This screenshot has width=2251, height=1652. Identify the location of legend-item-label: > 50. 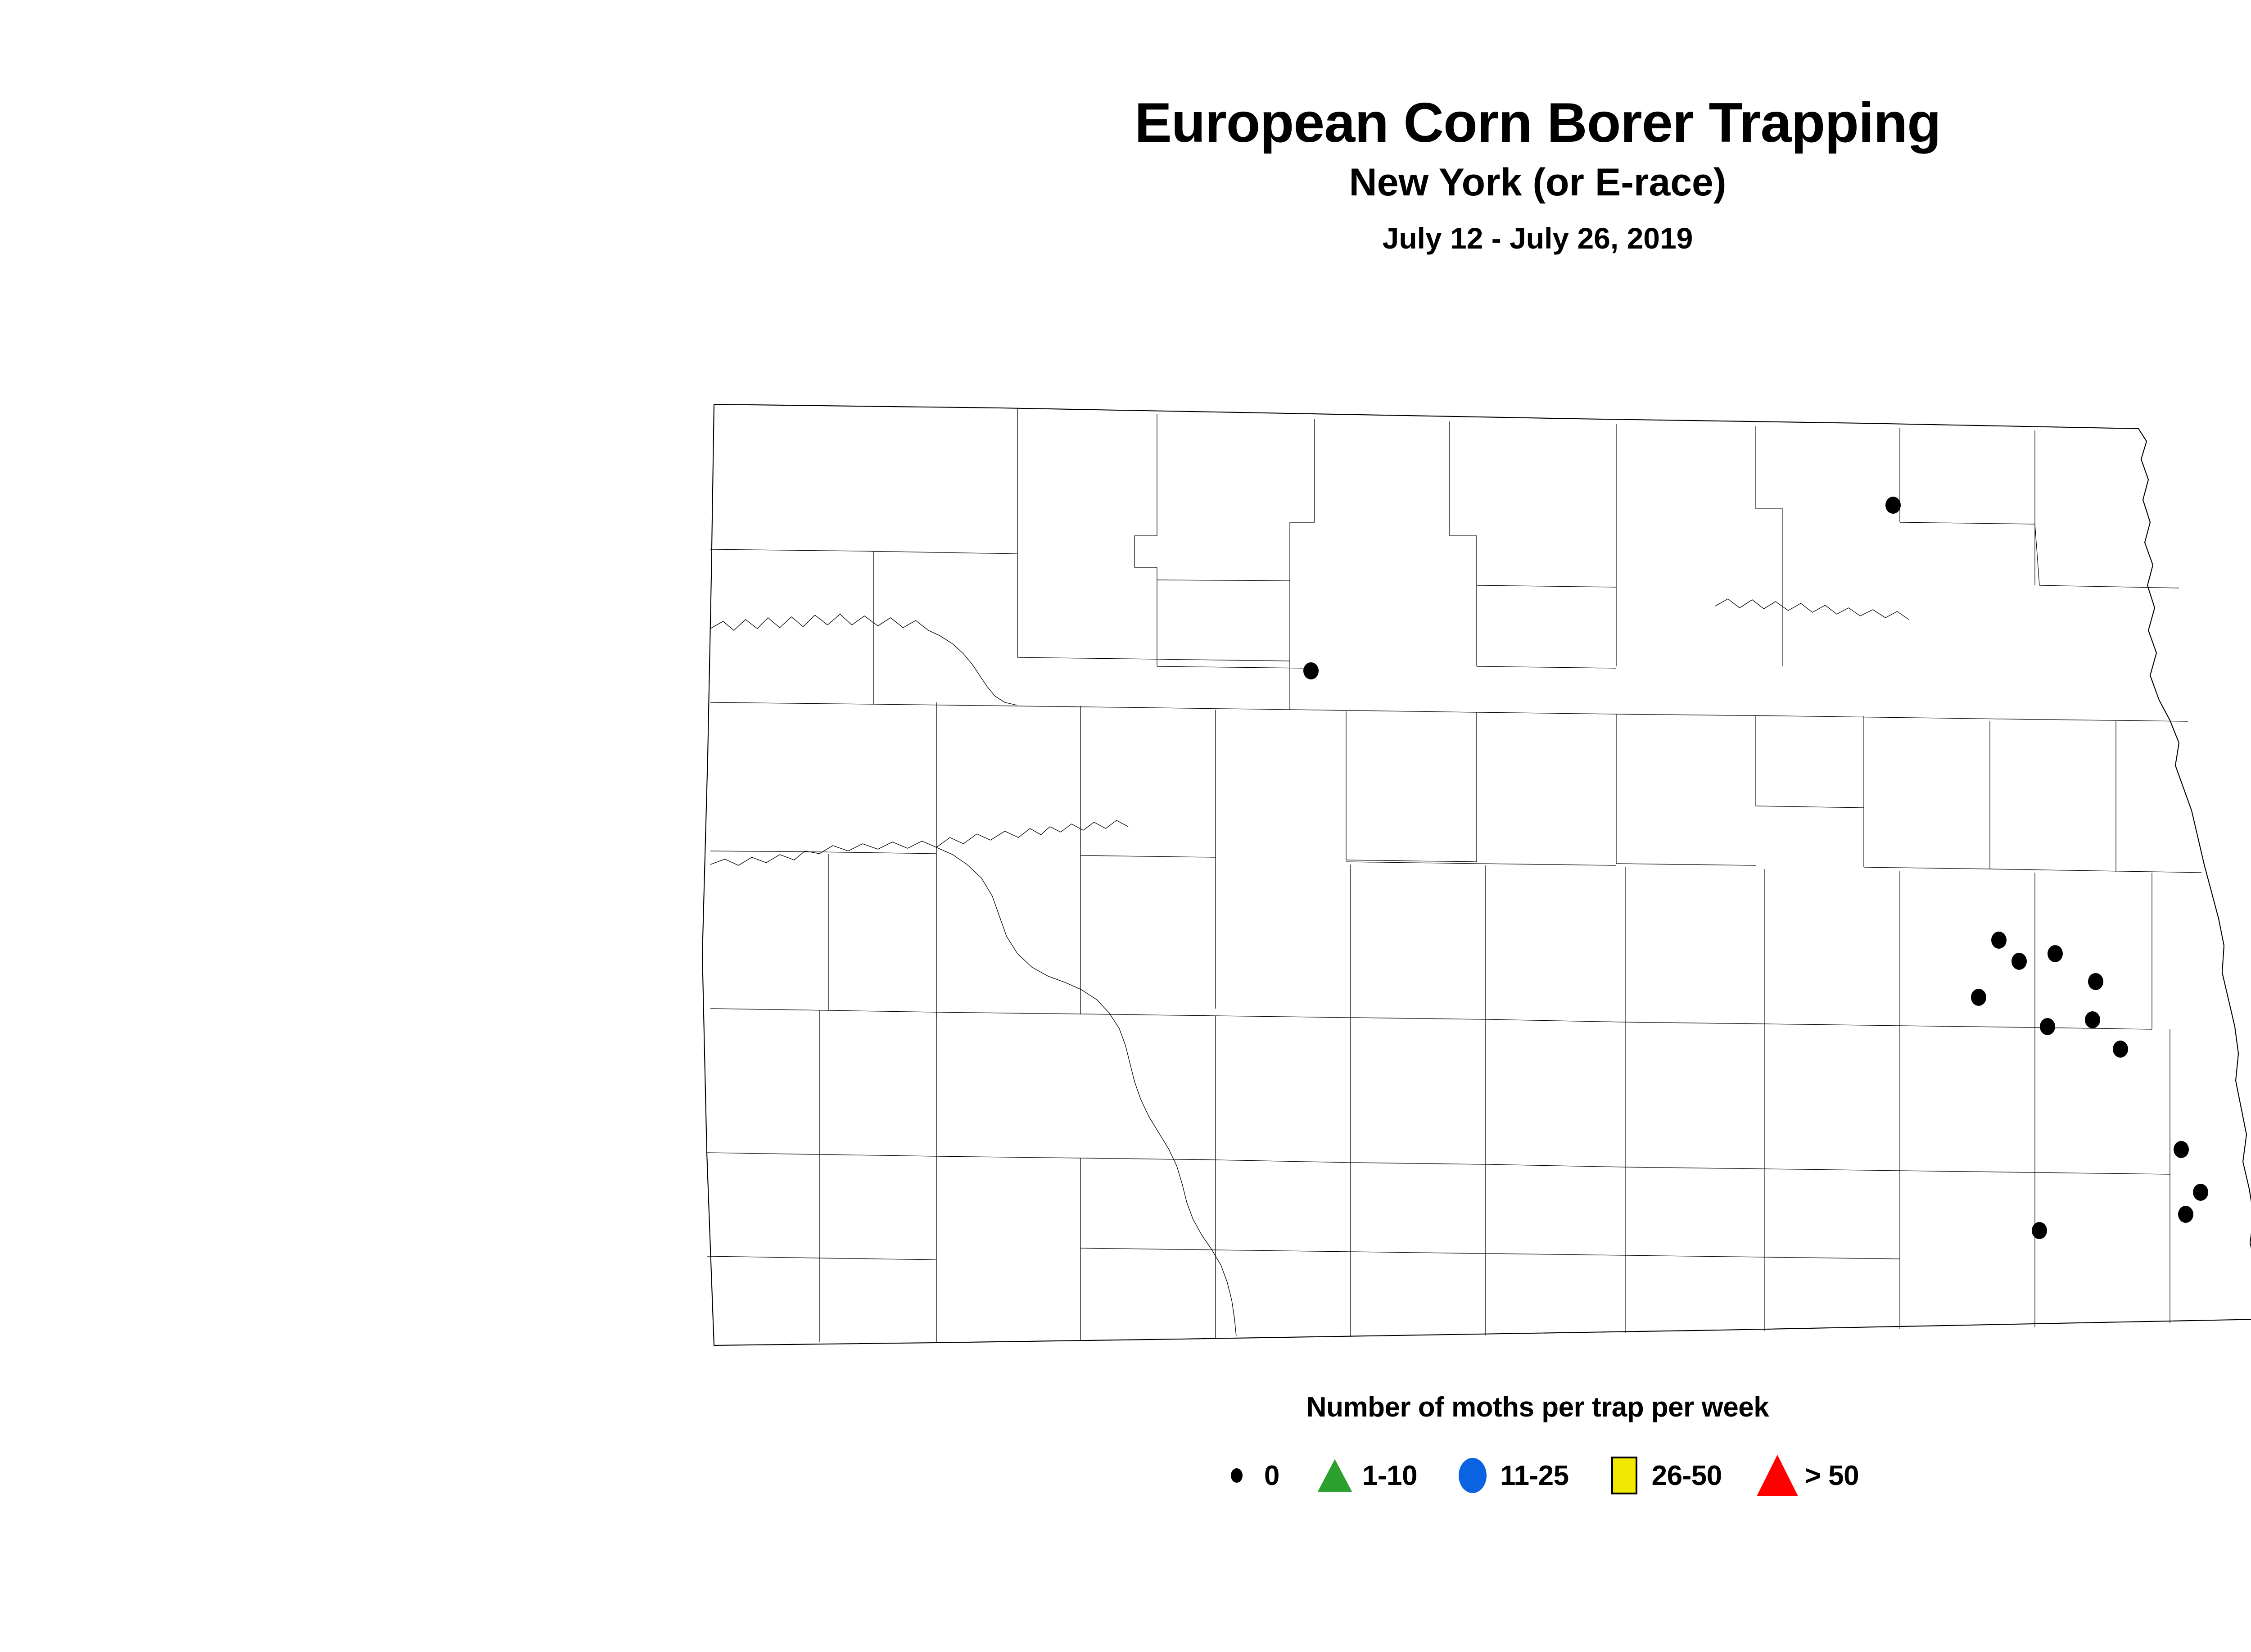
(1831, 1475).